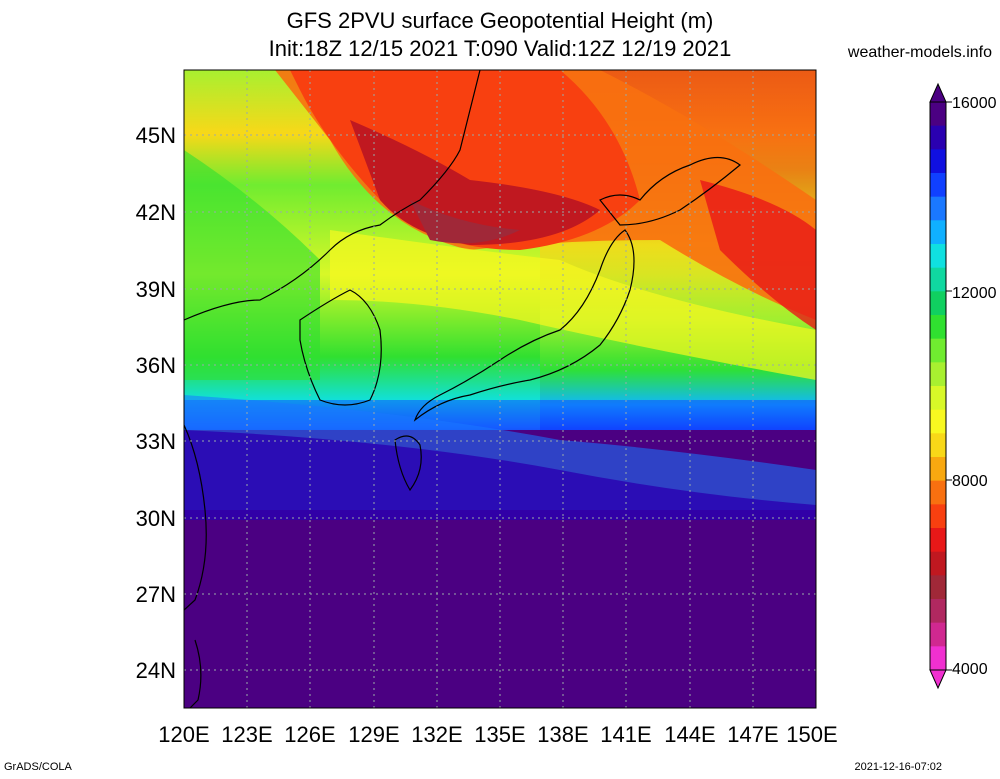 This screenshot has width=1000, height=779. What do you see at coordinates (970, 669) in the screenshot?
I see `colorbar-label: 4000` at bounding box center [970, 669].